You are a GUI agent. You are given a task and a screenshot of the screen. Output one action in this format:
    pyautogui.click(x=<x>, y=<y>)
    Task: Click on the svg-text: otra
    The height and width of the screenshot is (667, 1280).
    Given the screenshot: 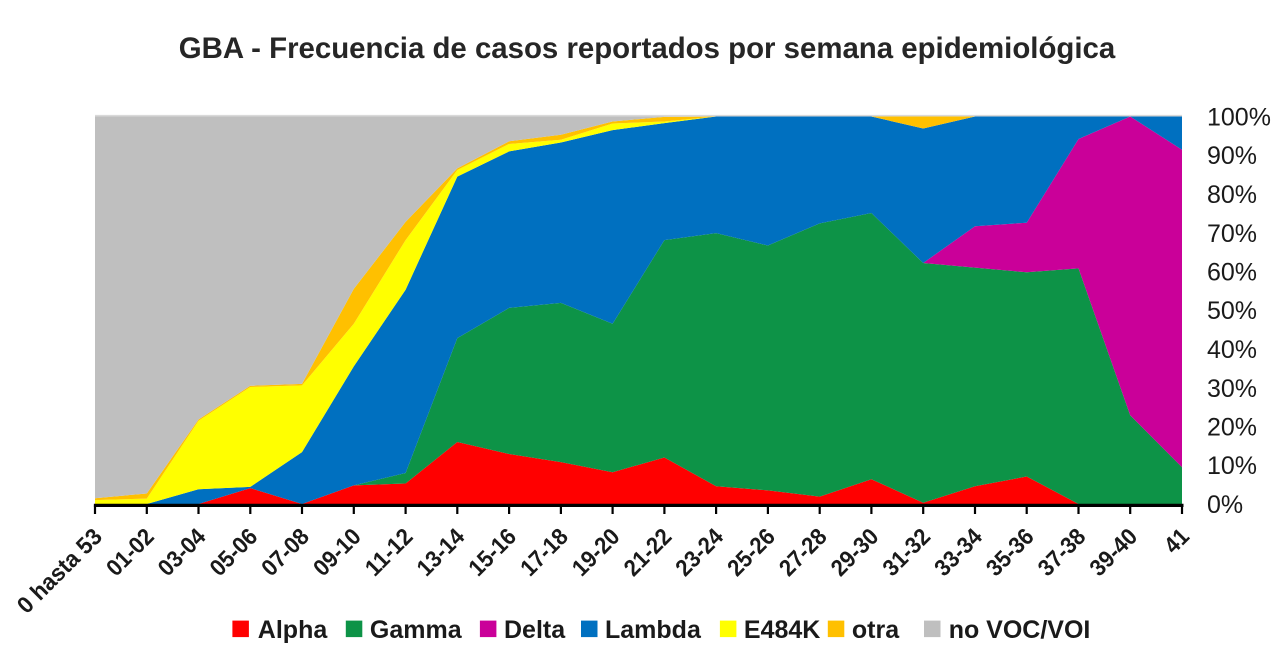 What is the action you would take?
    pyautogui.click(x=876, y=630)
    